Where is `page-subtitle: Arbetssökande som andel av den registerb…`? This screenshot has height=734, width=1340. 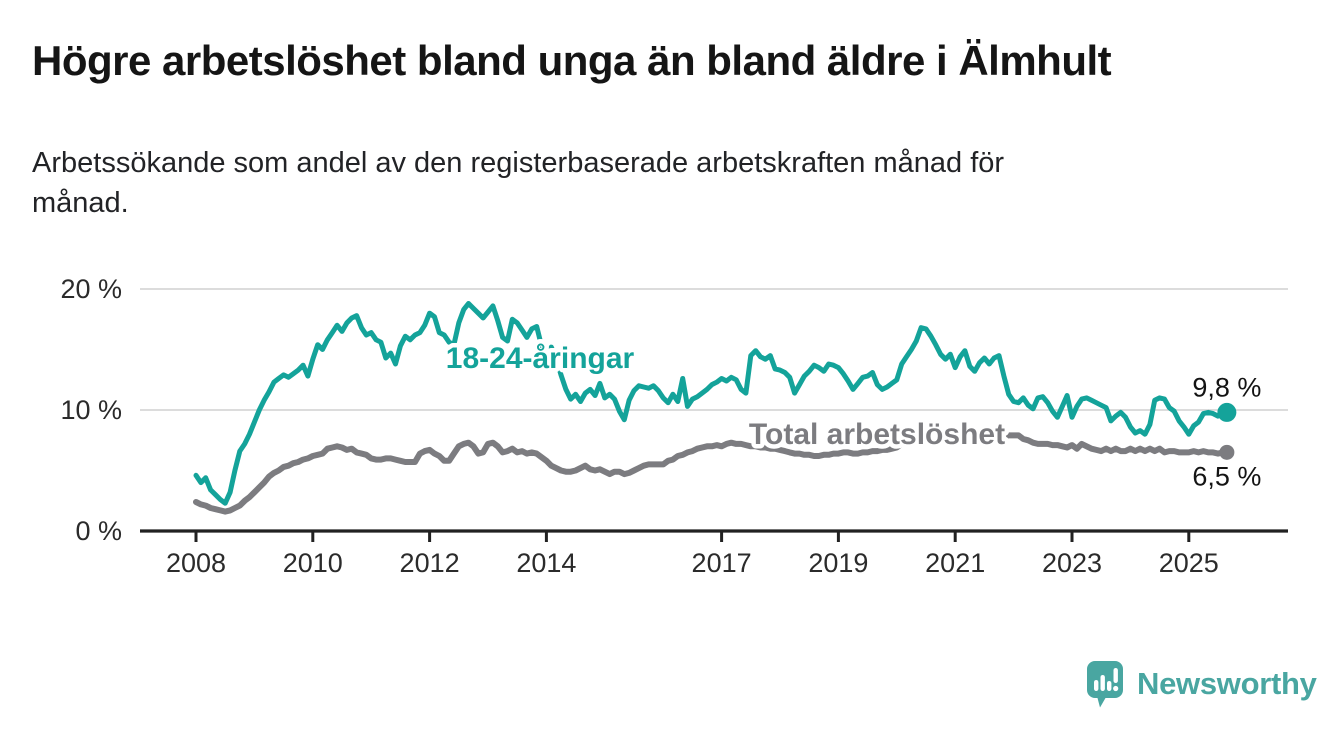 page-subtitle: Arbetssökande som andel av den registerb… is located at coordinates (518, 183).